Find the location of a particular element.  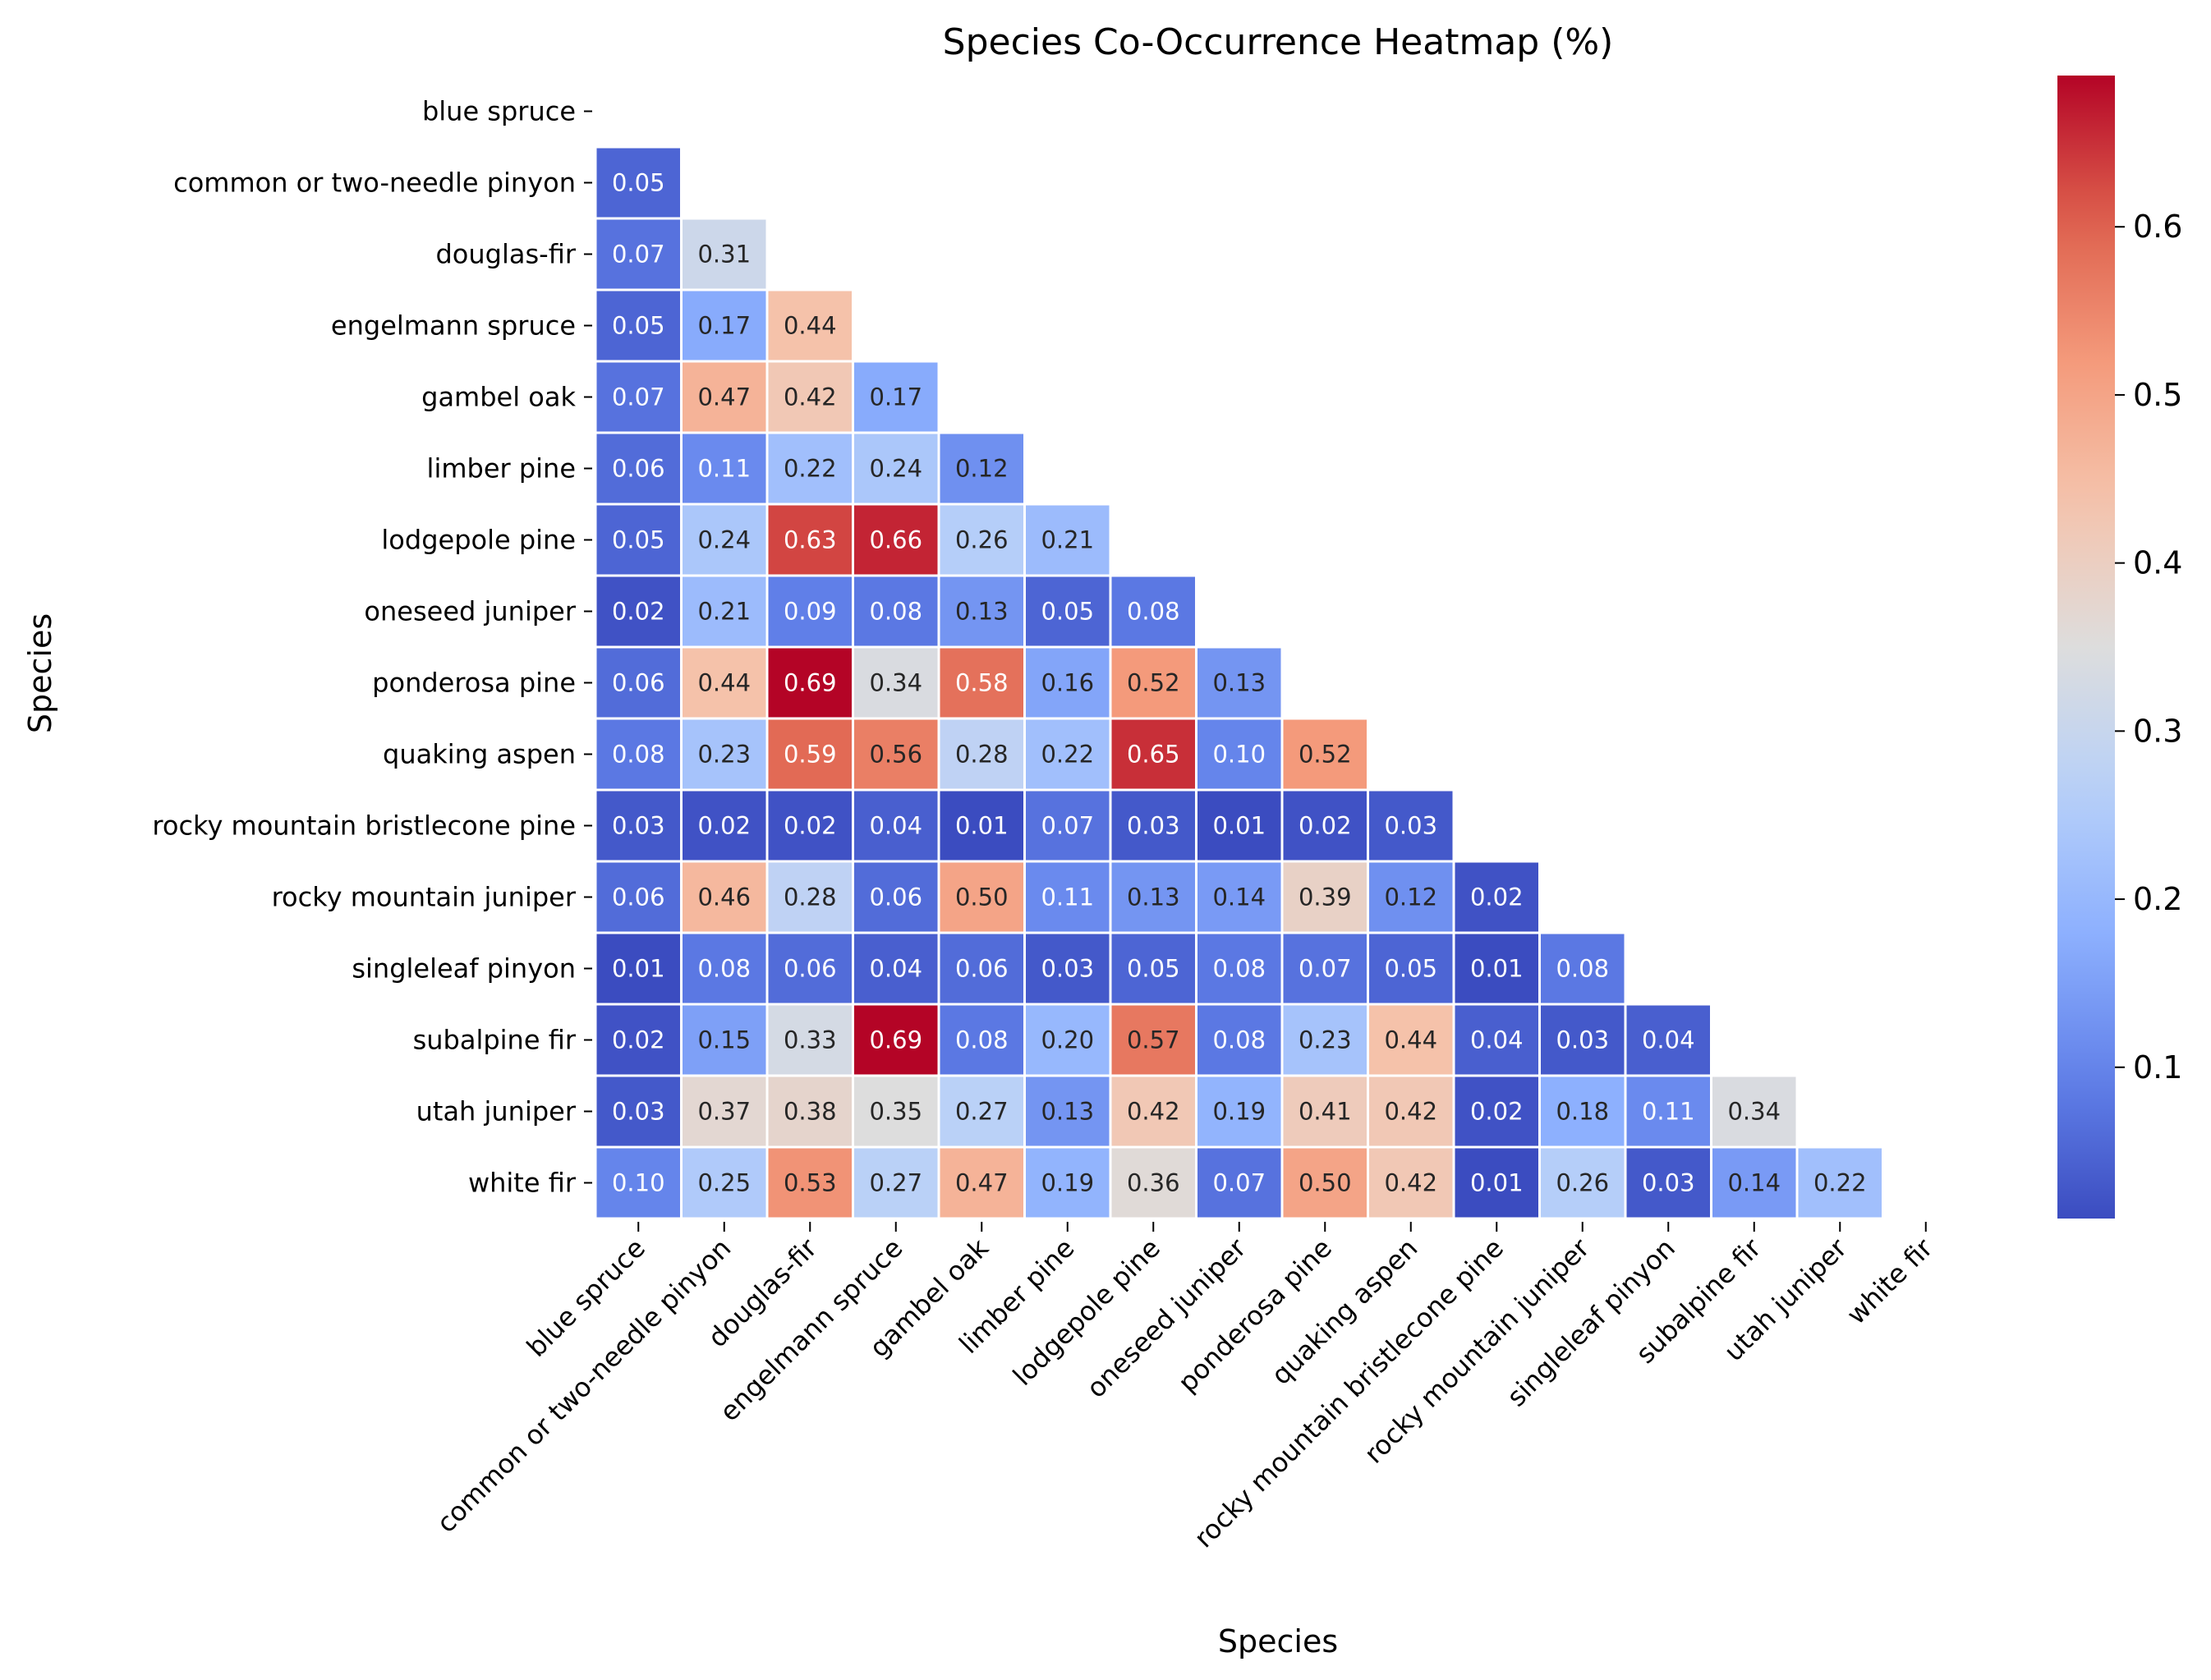

cell-value-label: 0.19 is located at coordinates (1067, 1183).